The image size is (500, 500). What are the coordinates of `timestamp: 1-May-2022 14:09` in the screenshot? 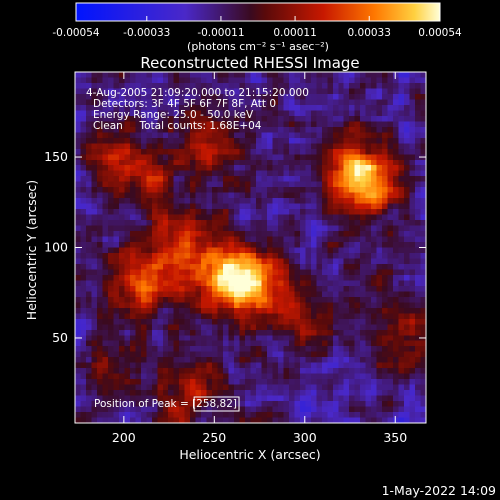 It's located at (439, 490).